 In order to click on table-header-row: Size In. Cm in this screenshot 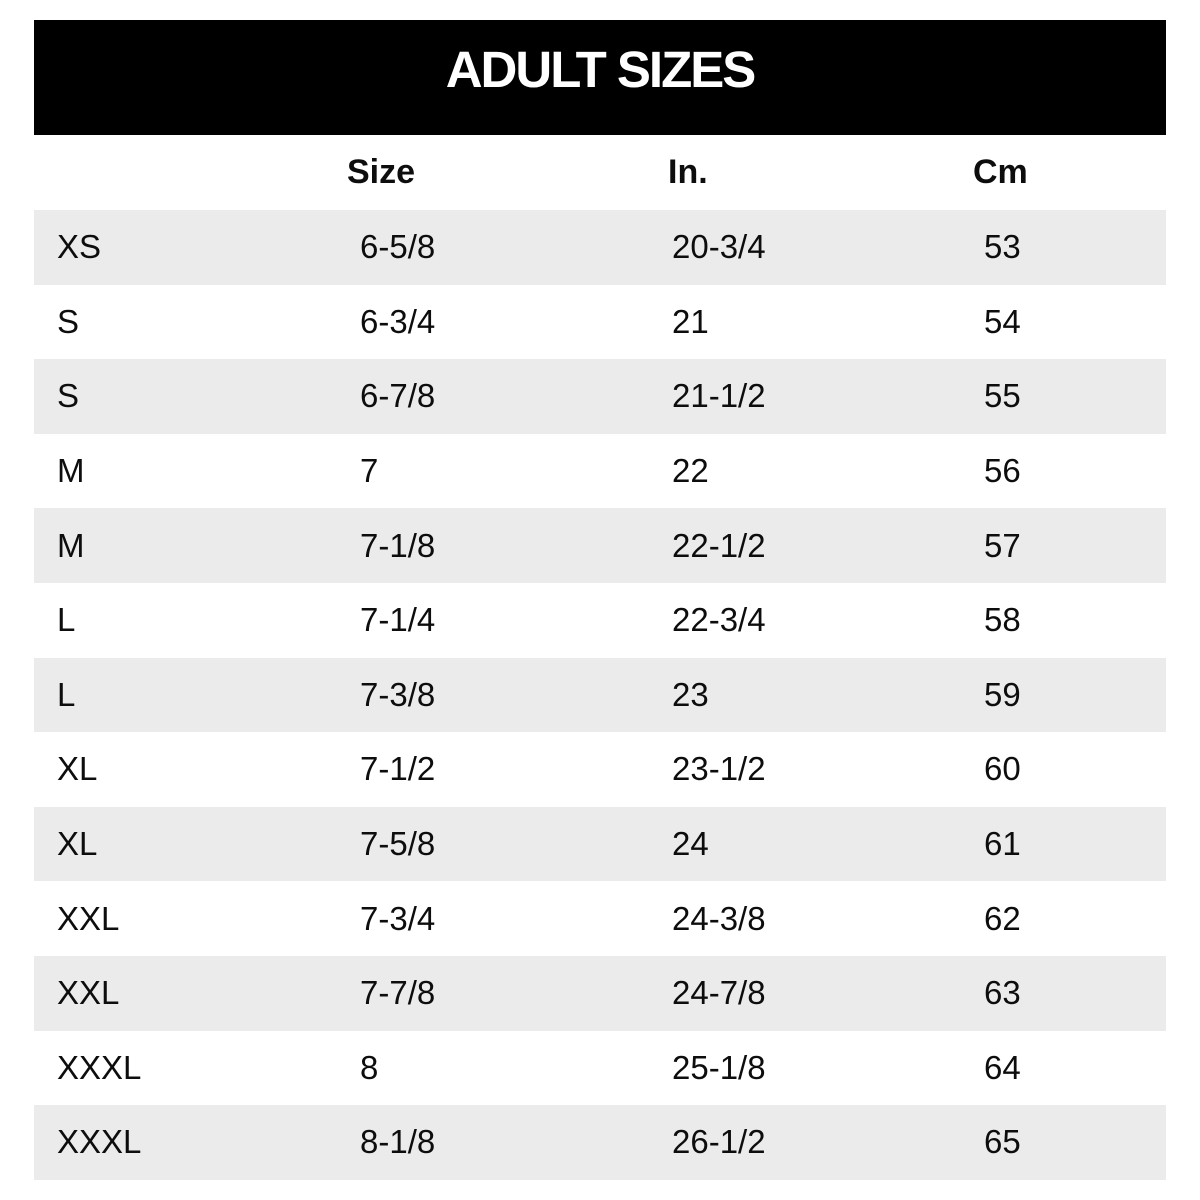, I will do `click(600, 172)`.